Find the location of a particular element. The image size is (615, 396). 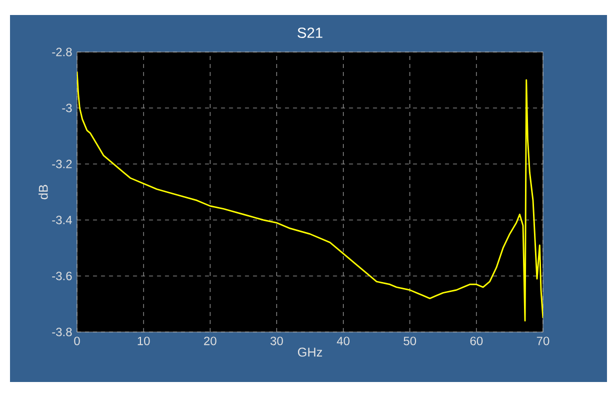

x-tick-label: 0 is located at coordinates (77, 341).